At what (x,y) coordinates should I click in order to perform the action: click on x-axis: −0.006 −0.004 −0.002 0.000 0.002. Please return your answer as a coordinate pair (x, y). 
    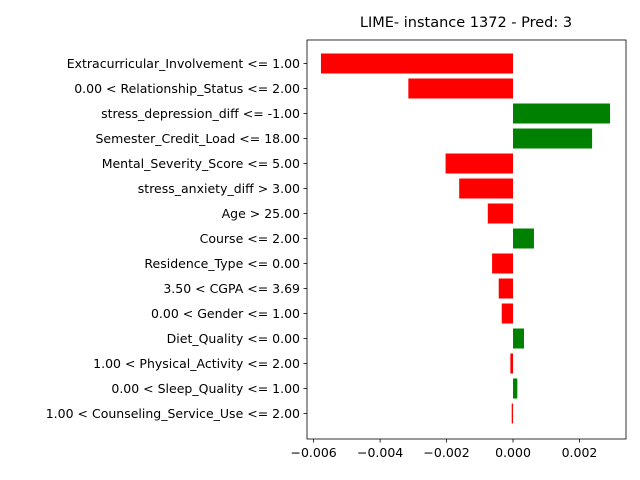
    Looking at the image, I should click on (444, 449).